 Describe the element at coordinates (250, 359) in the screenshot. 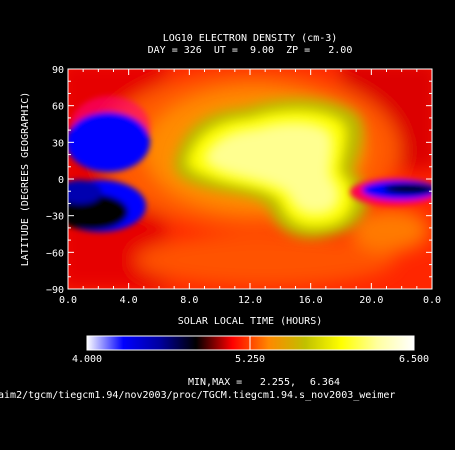

I see `colorbar-label-mid: 5.250` at that location.